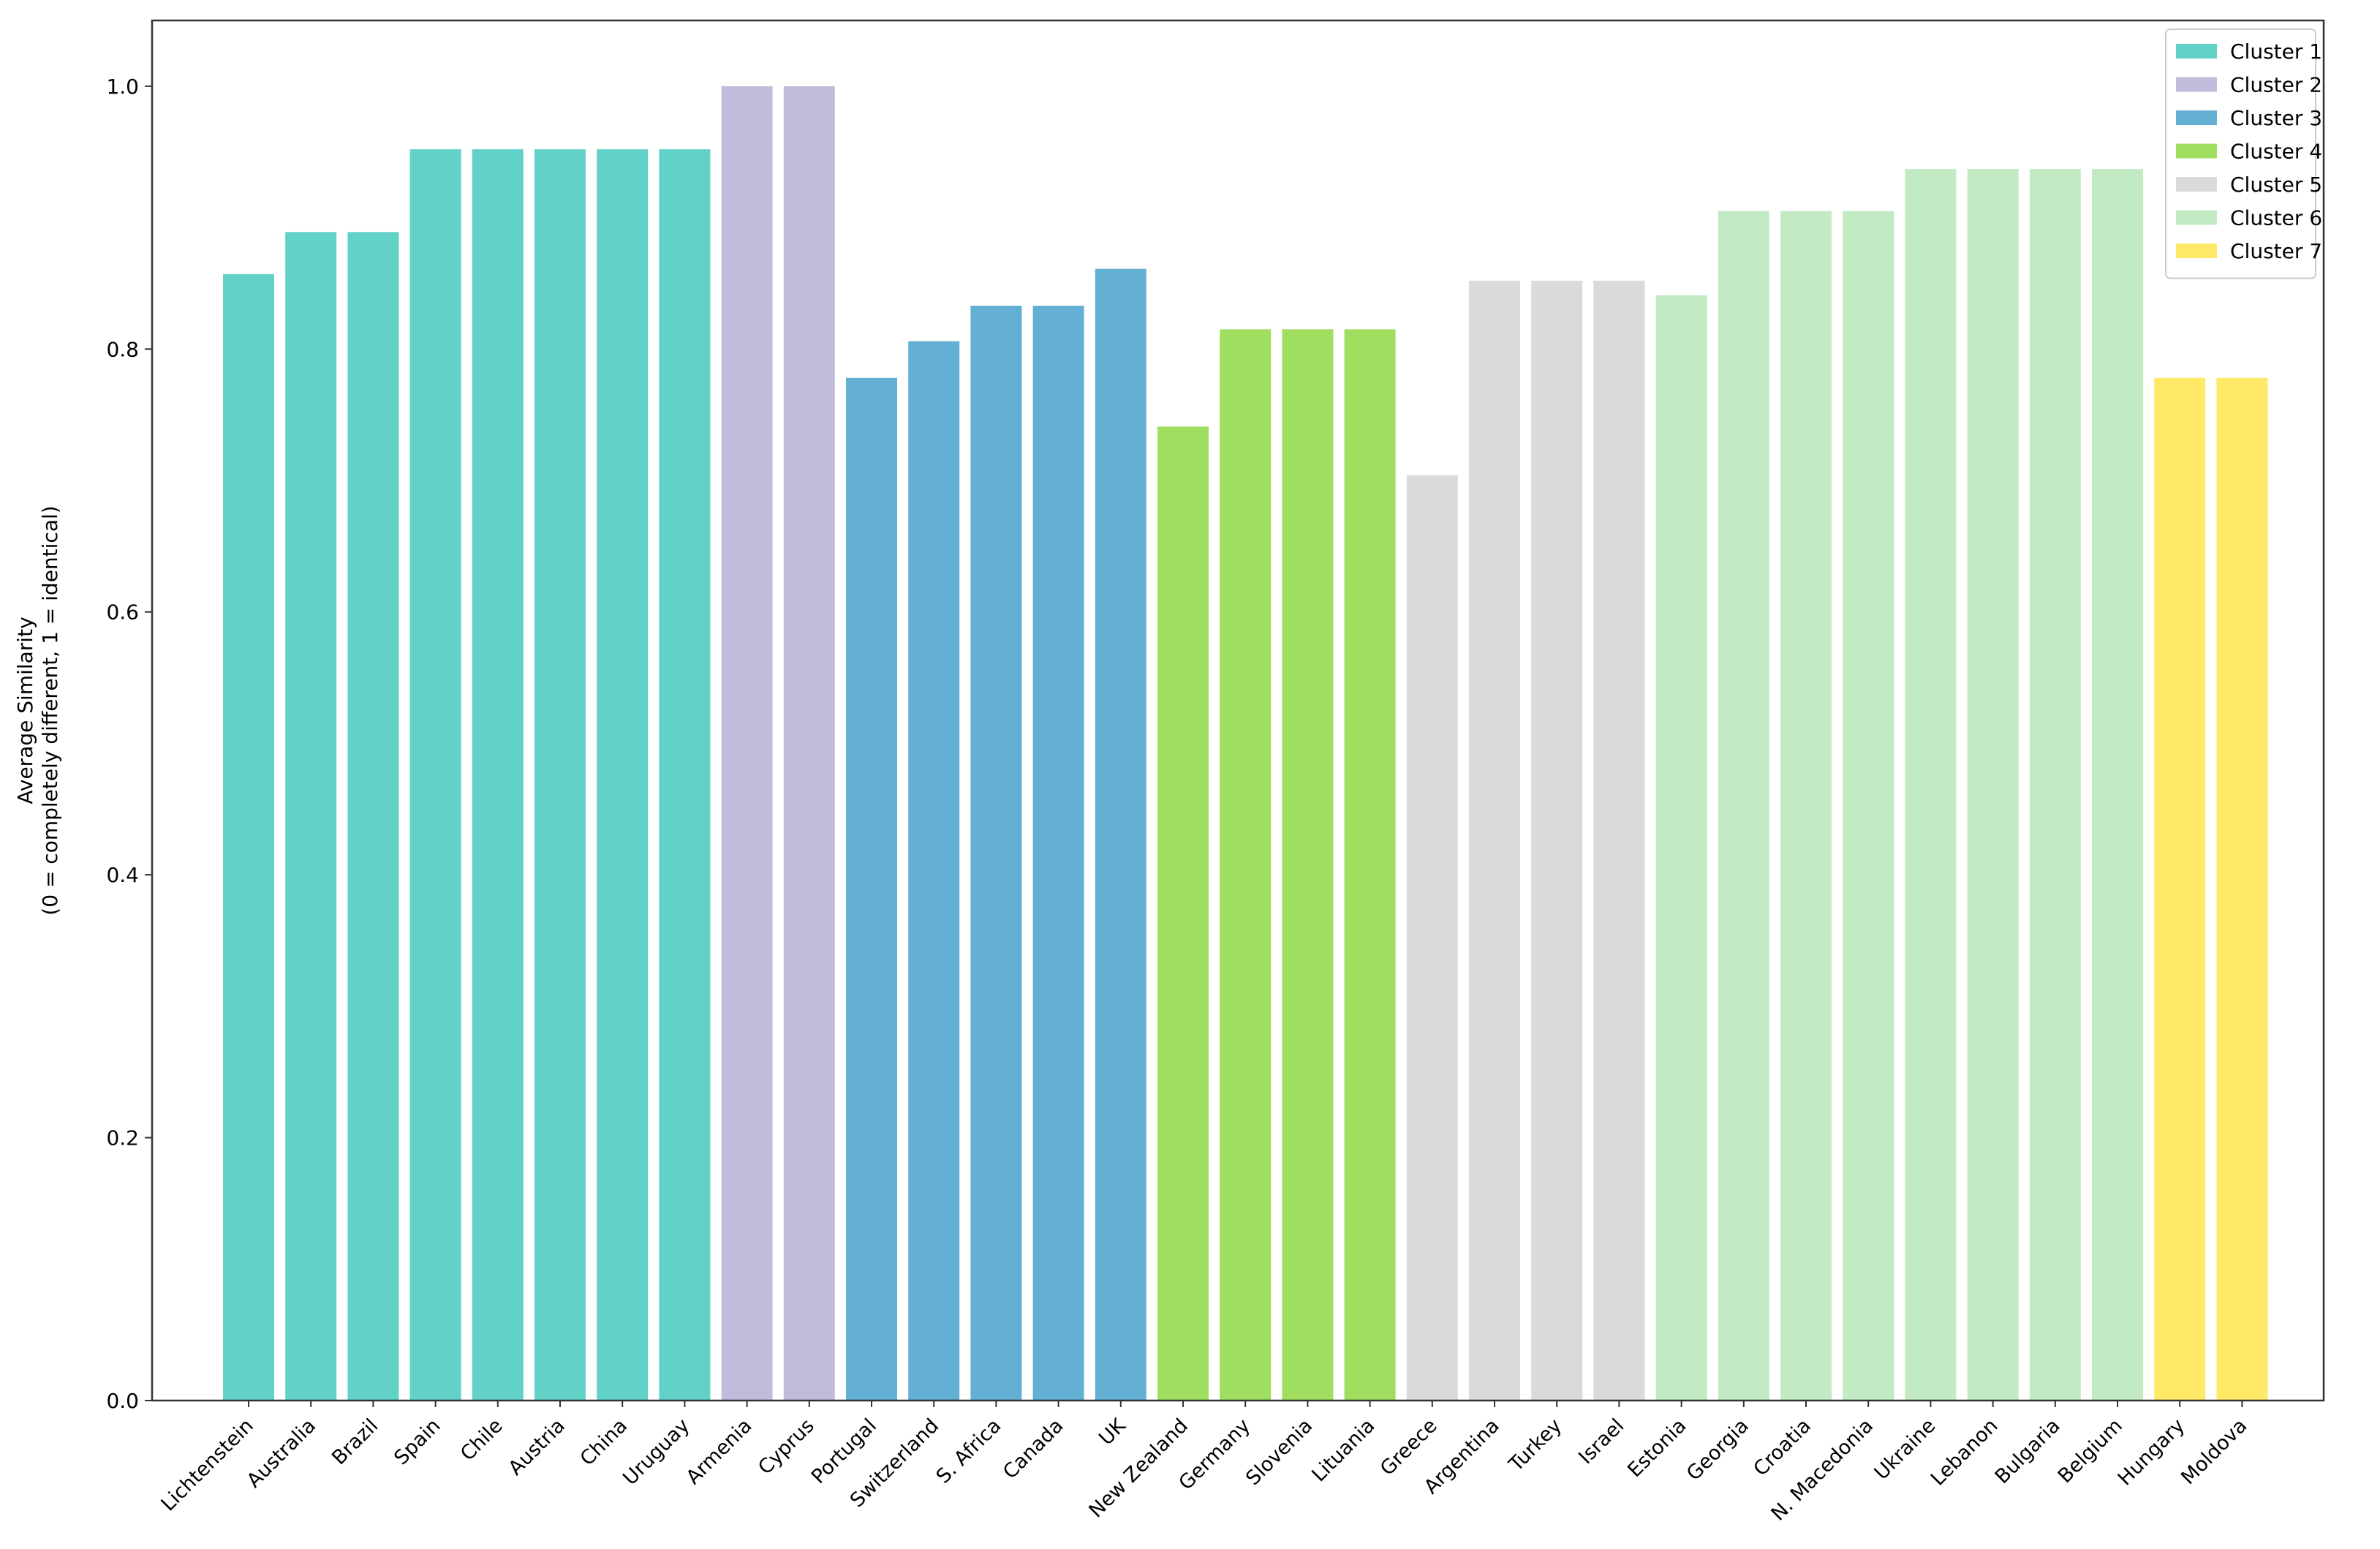  I want to click on bar-new-zealand, so click(1183, 913).